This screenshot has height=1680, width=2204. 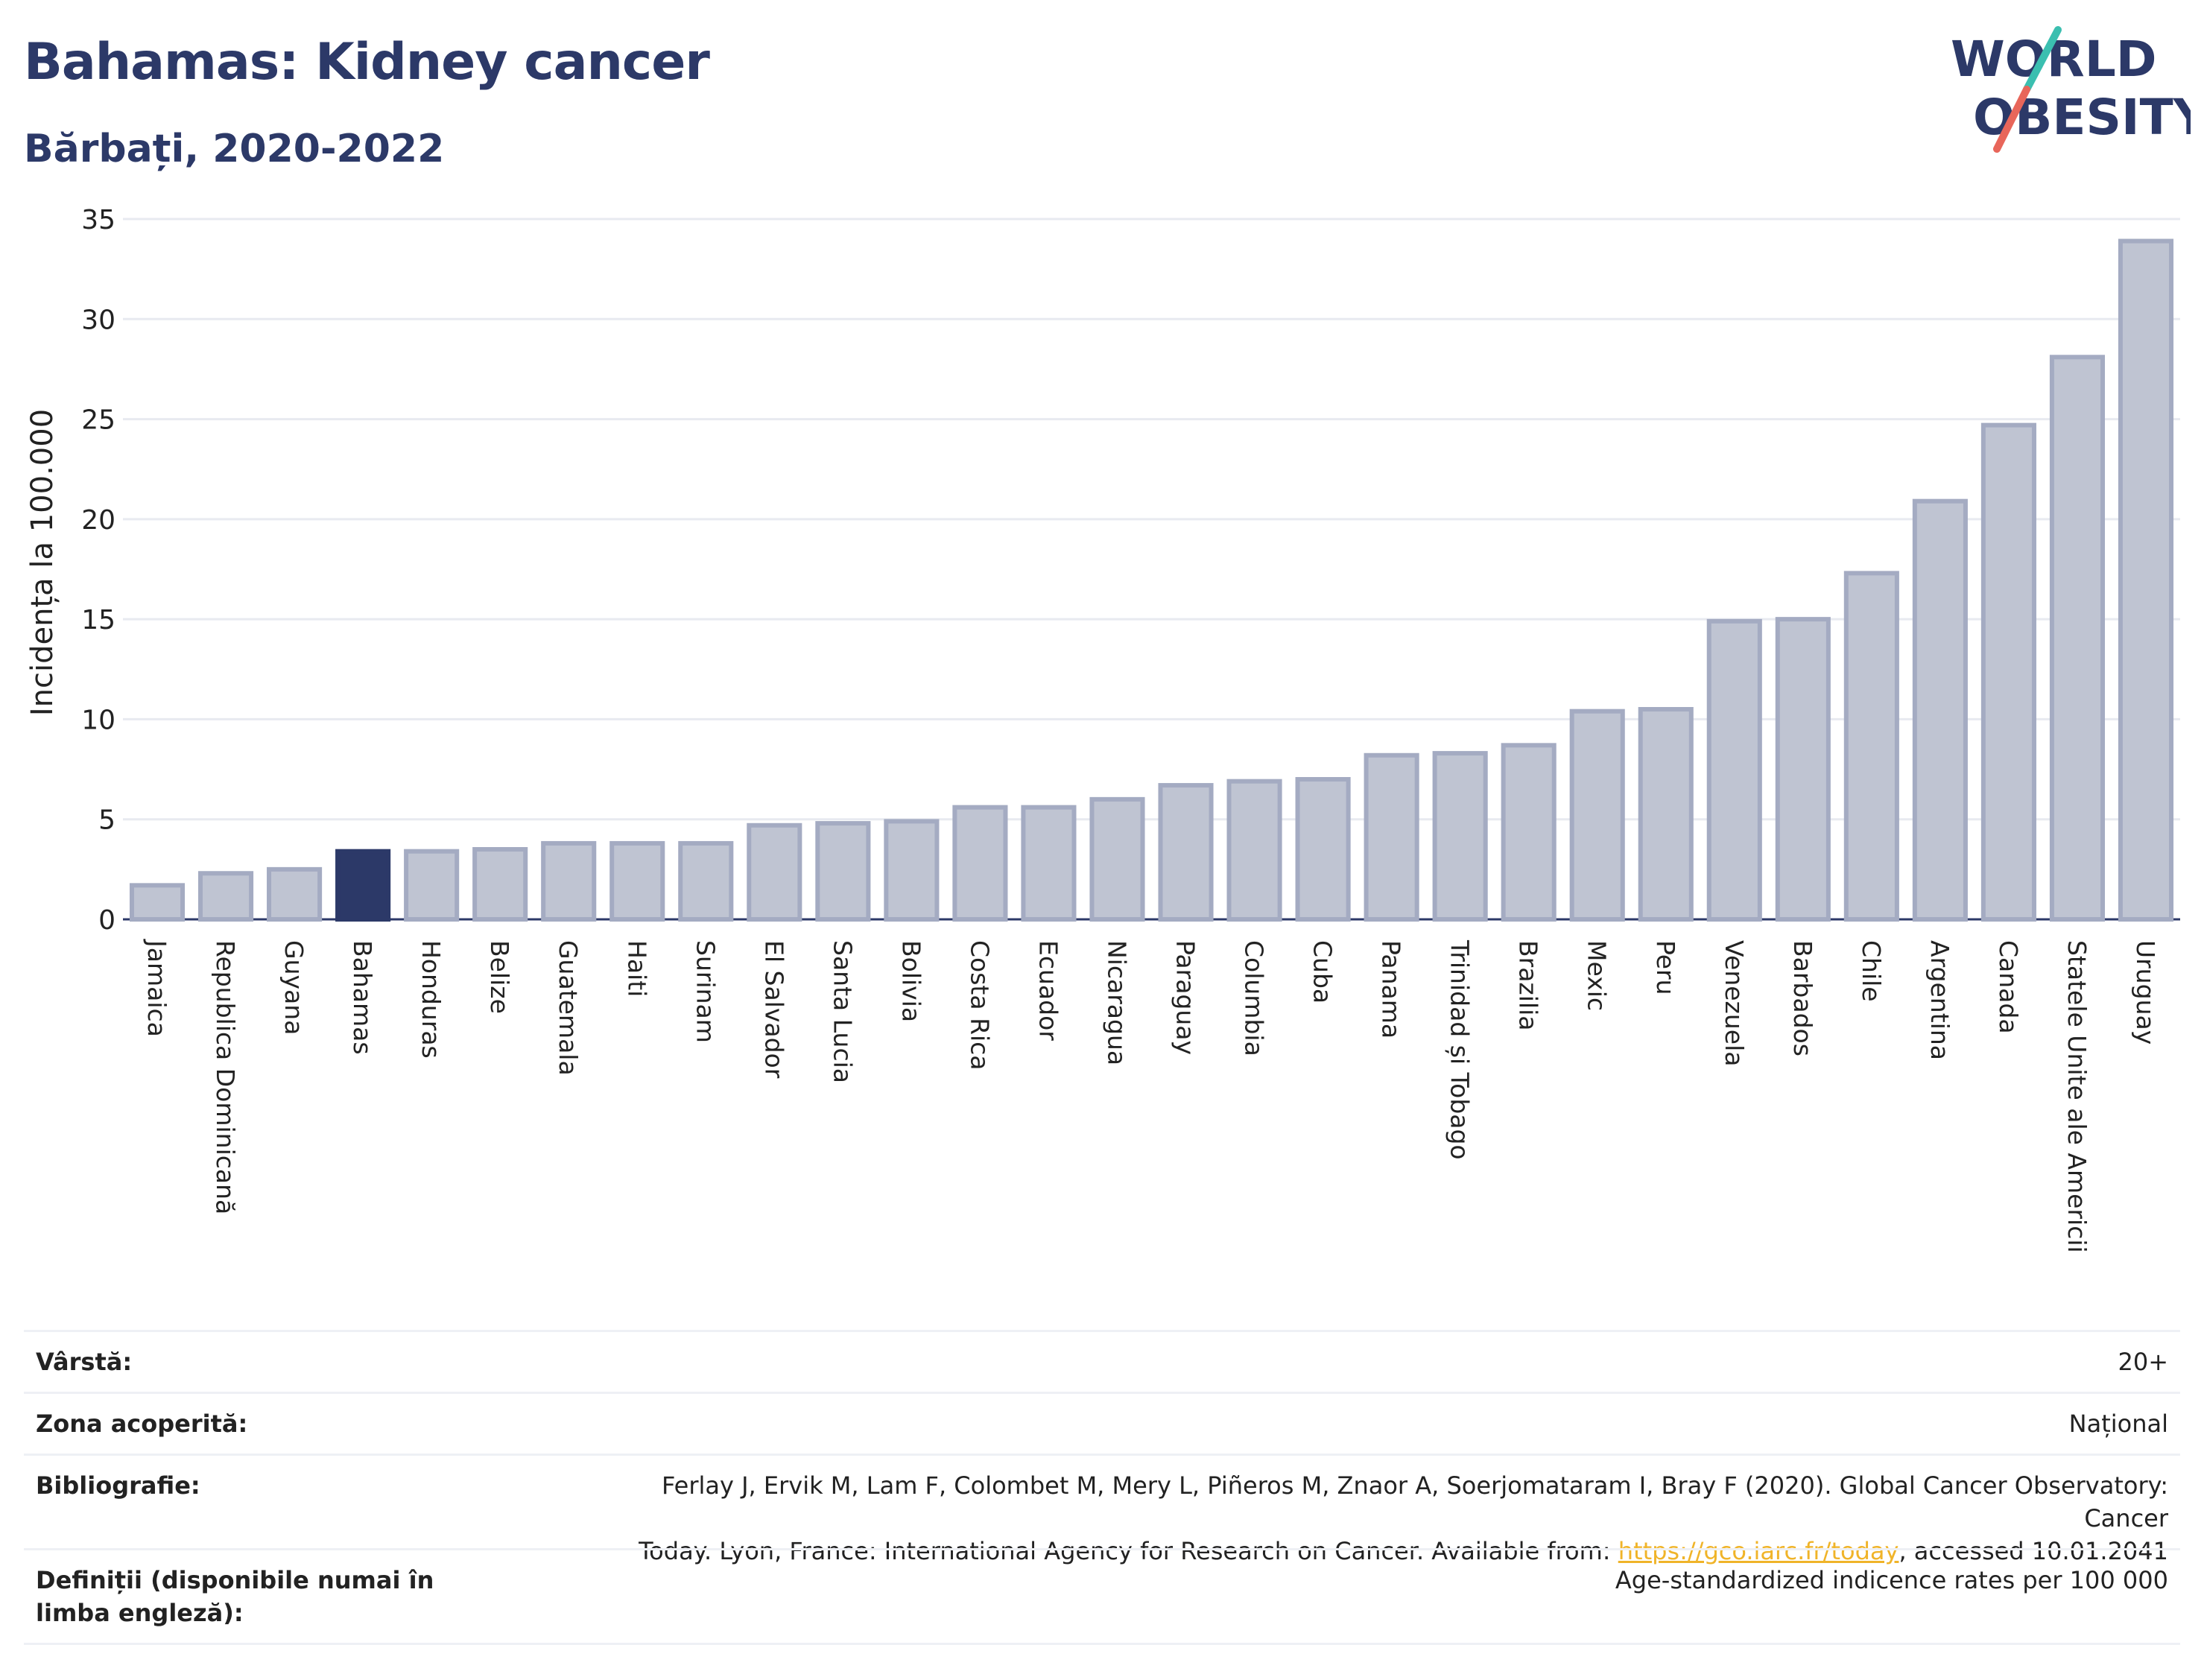 I want to click on logo-slash-coral, so click(x=2011, y=119).